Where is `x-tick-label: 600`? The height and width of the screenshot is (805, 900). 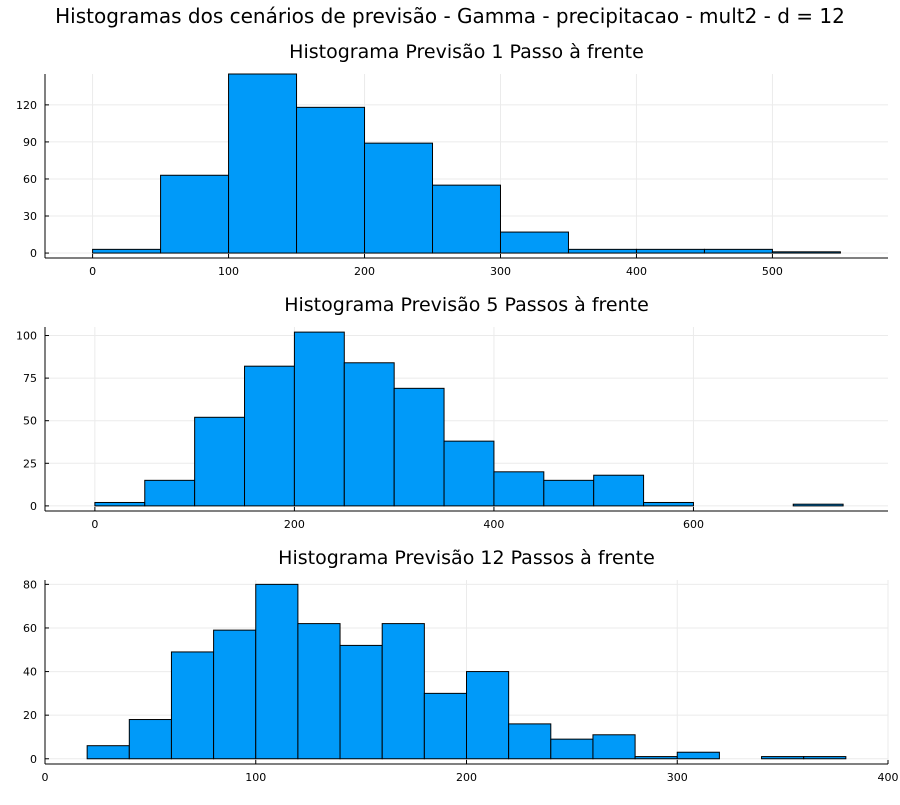 x-tick-label: 600 is located at coordinates (693, 524).